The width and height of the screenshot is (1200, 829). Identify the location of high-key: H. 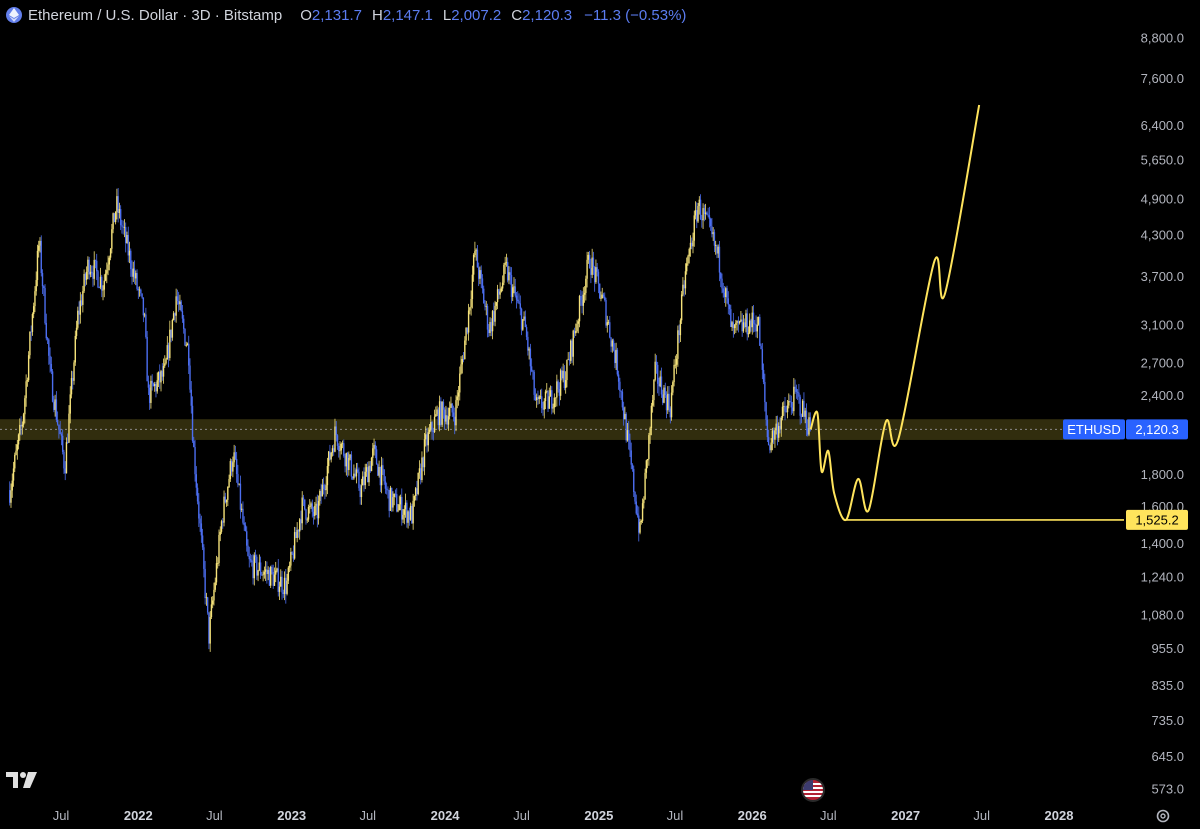
(377, 15).